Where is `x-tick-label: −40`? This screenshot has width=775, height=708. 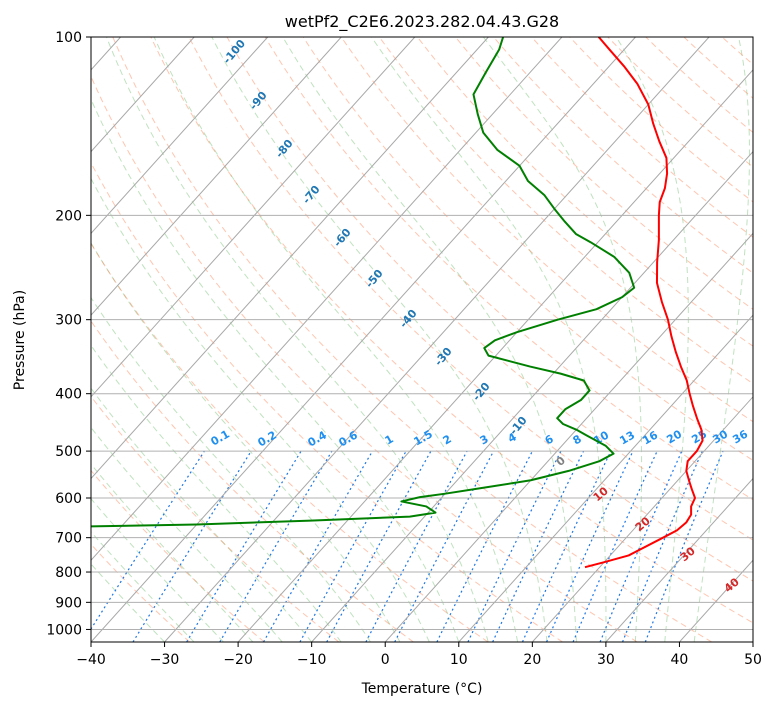
x-tick-label: −40 is located at coordinates (91, 660).